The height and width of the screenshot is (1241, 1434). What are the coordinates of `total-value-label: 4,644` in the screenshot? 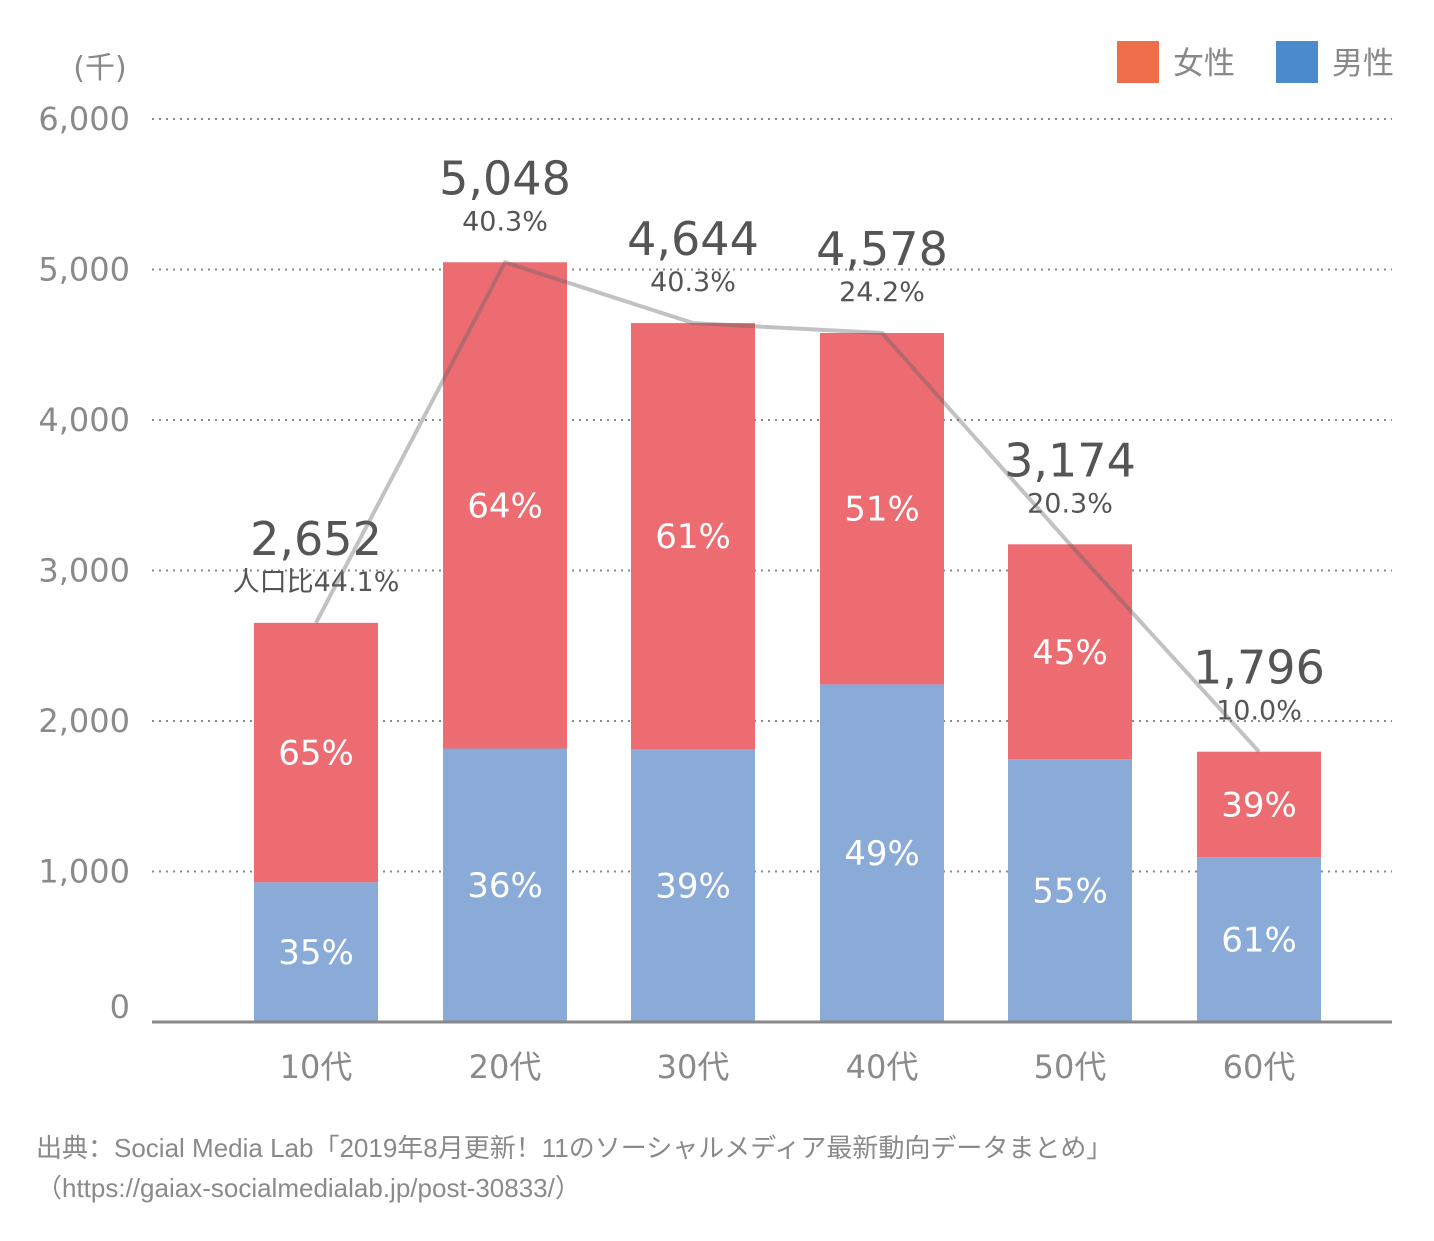 It's located at (693, 239).